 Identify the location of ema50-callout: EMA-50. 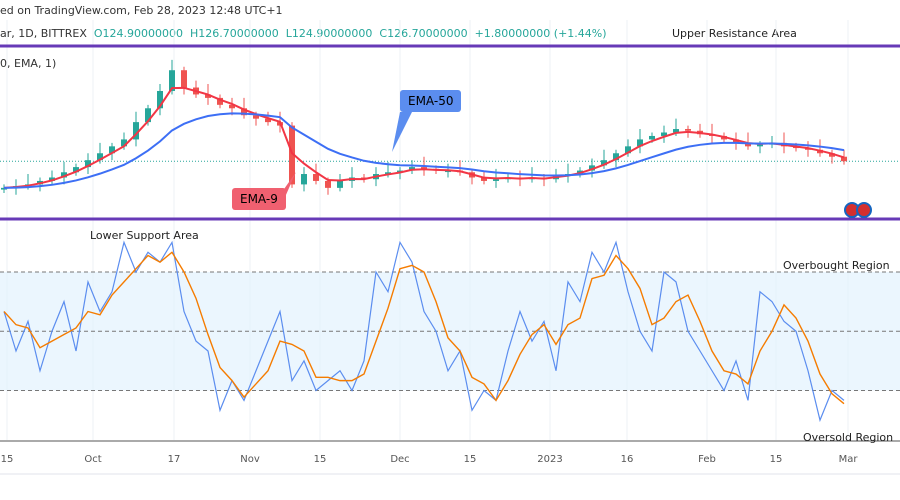
(431, 101).